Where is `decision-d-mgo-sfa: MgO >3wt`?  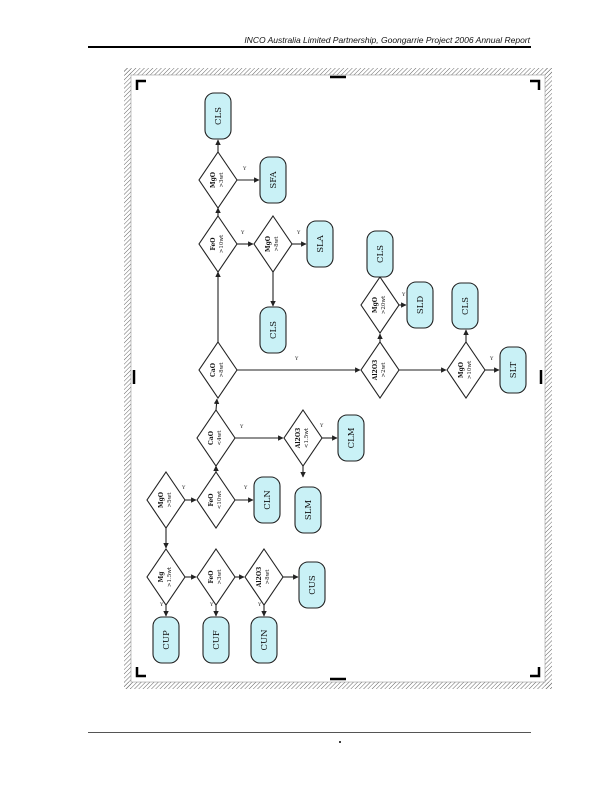
decision-d-mgo-sfa: MgO >3wt is located at coordinates (218, 180).